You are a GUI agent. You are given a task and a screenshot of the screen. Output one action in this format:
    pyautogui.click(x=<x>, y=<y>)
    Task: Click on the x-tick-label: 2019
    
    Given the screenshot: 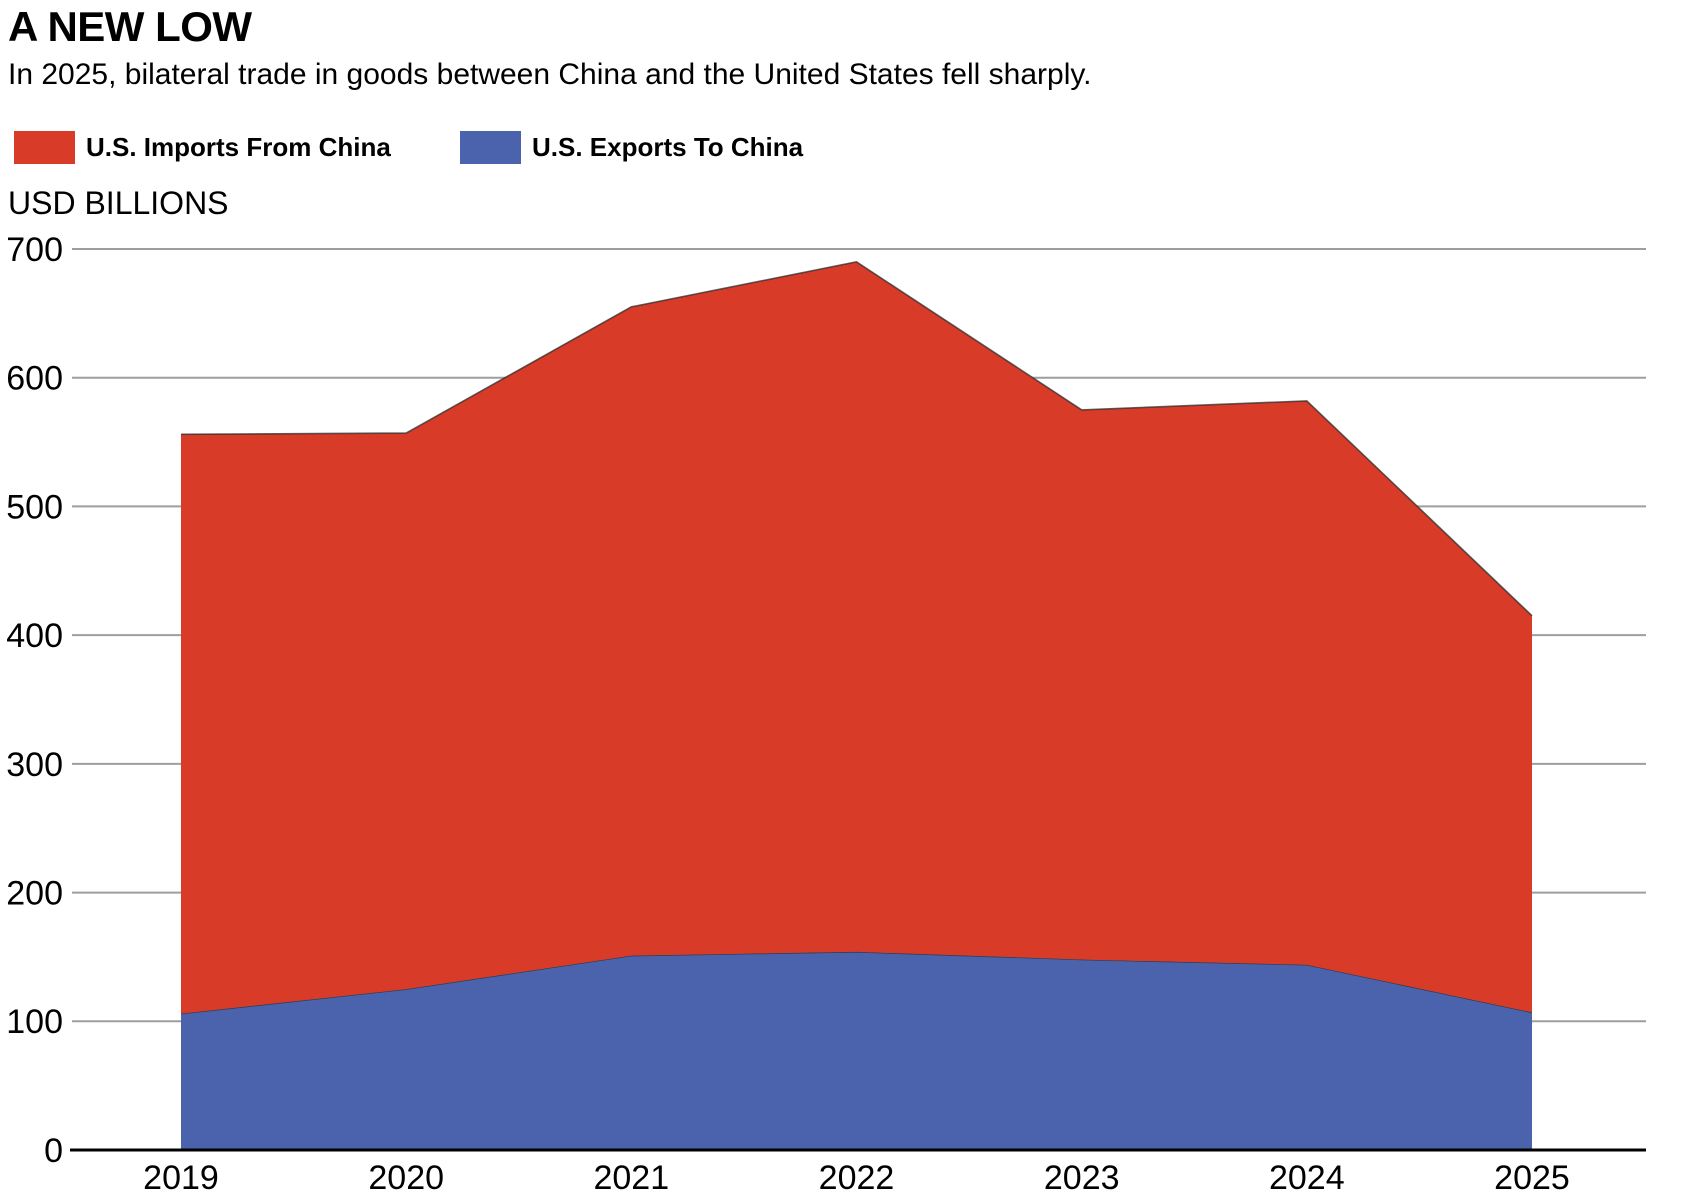 What is the action you would take?
    pyautogui.click(x=181, y=1178)
    